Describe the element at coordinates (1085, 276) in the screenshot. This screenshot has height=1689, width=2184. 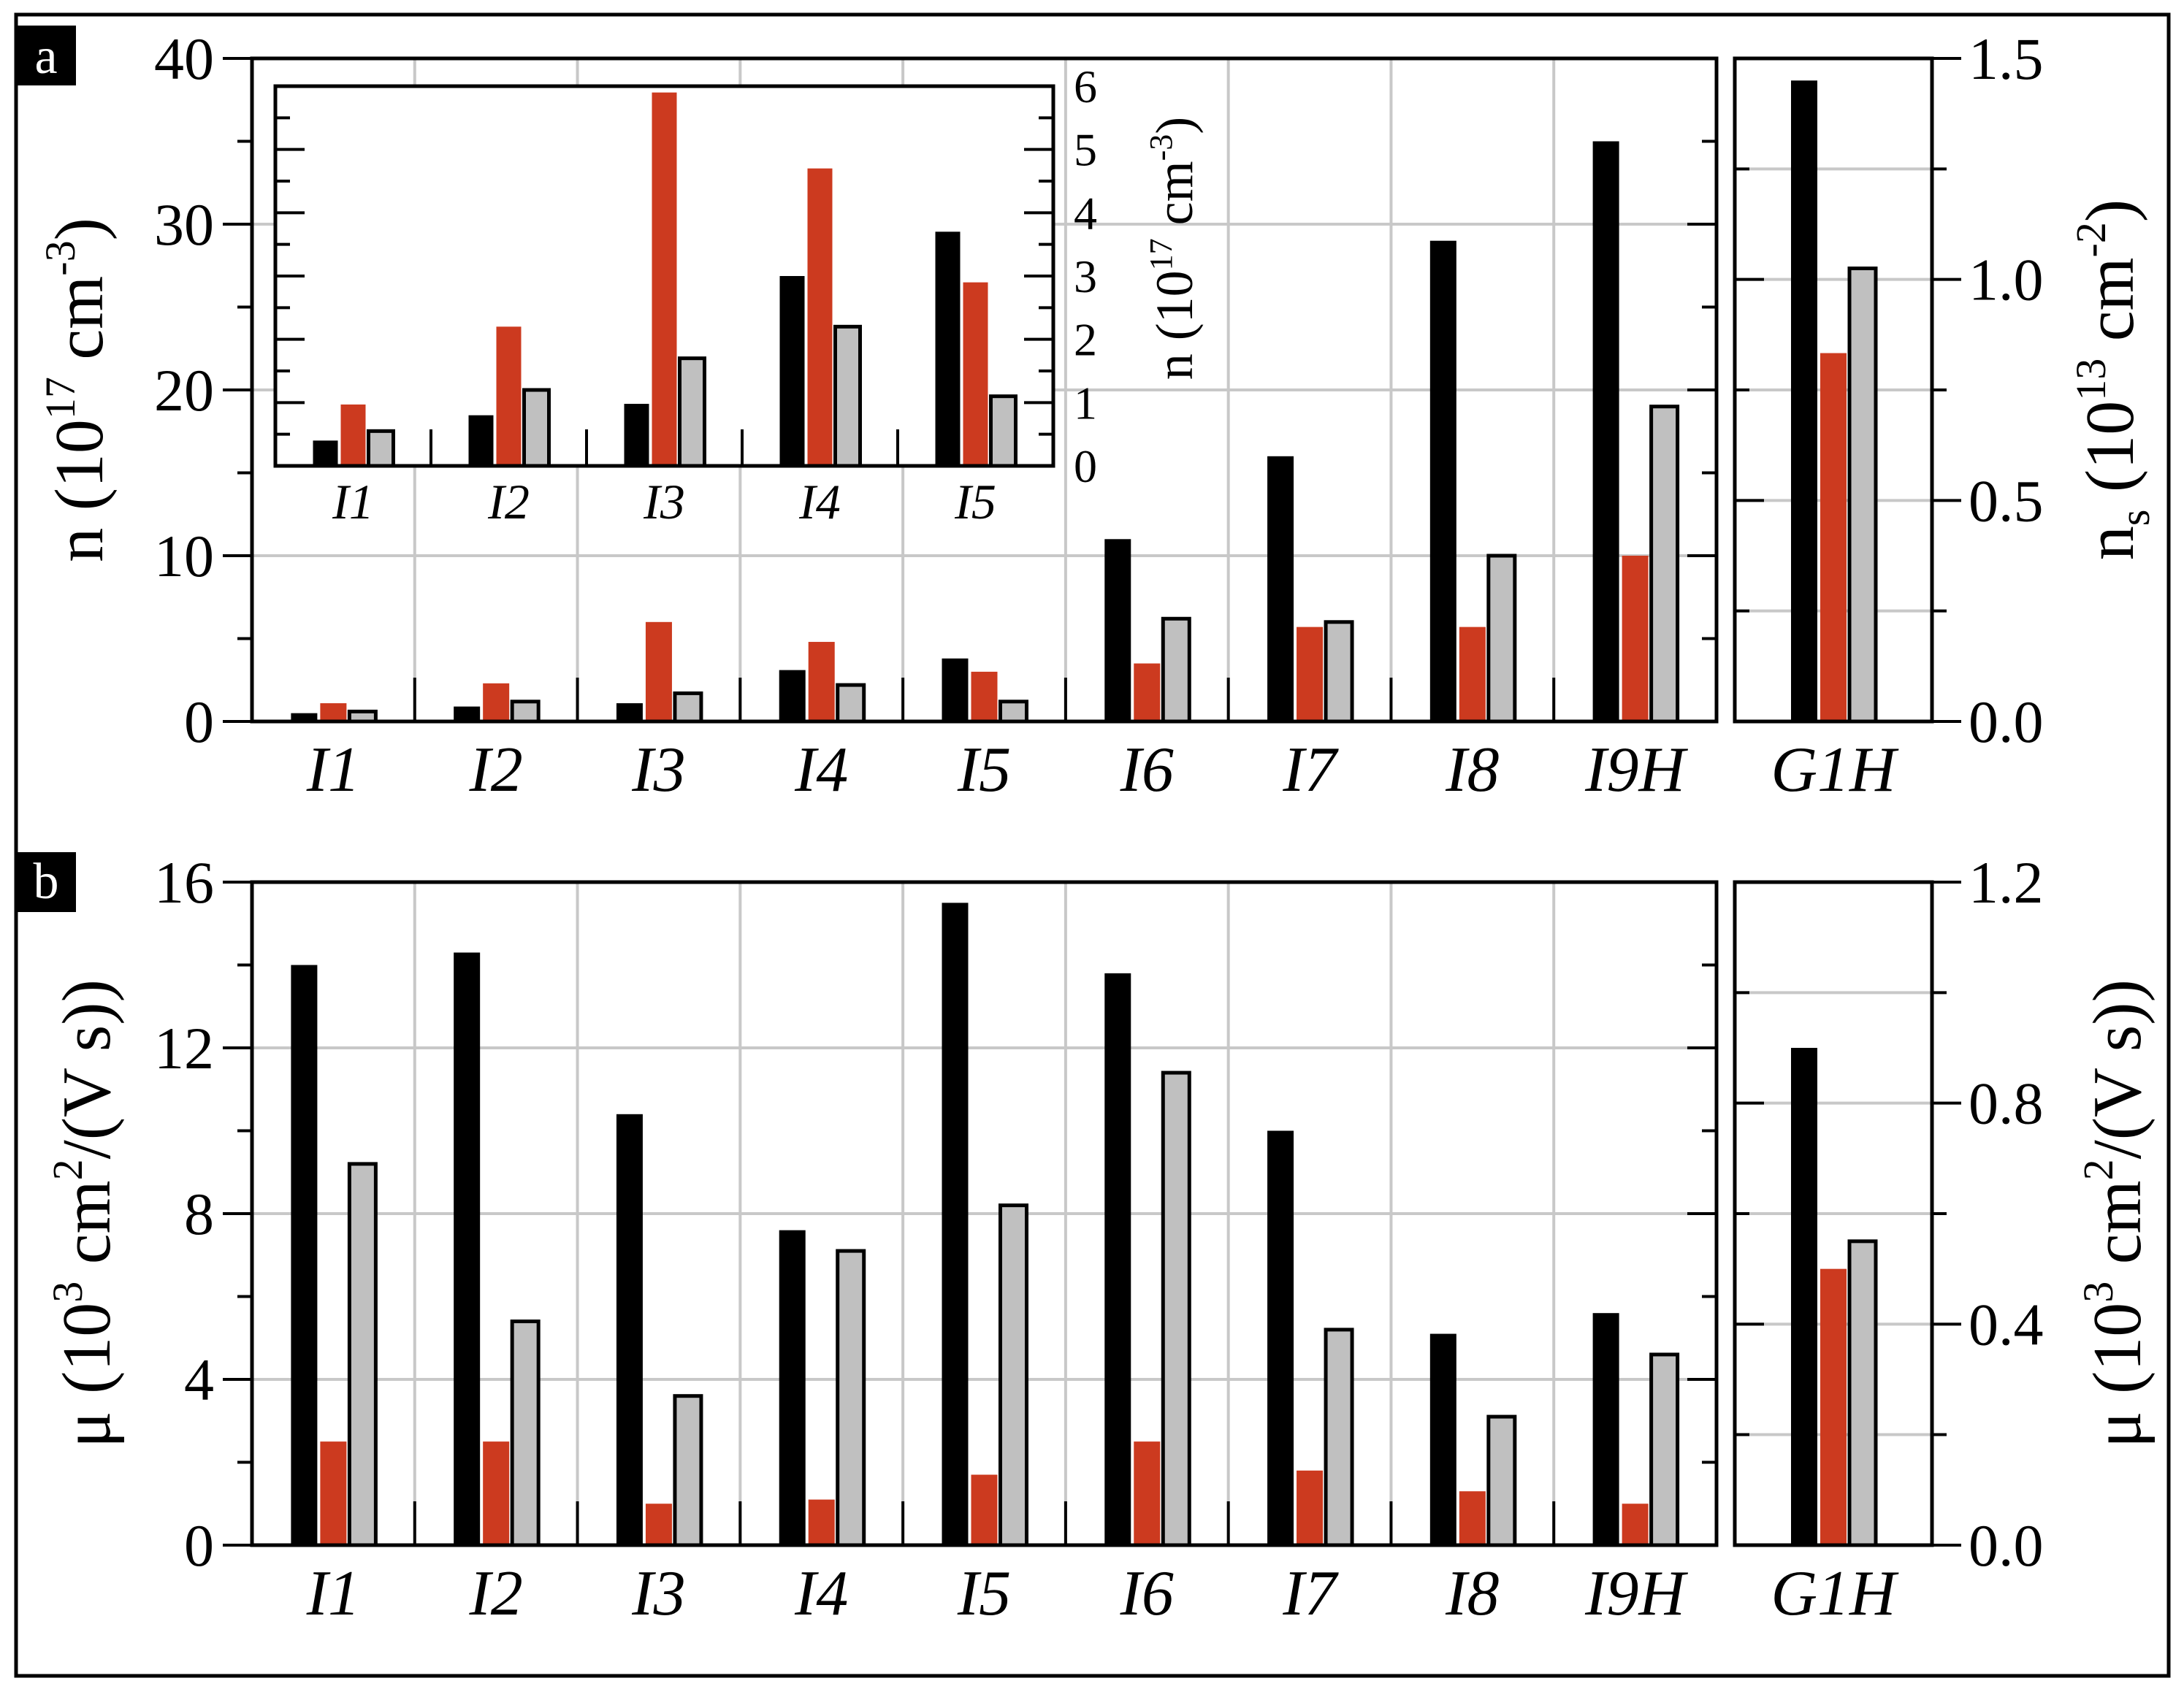
I see `y-tick-label: 3` at that location.